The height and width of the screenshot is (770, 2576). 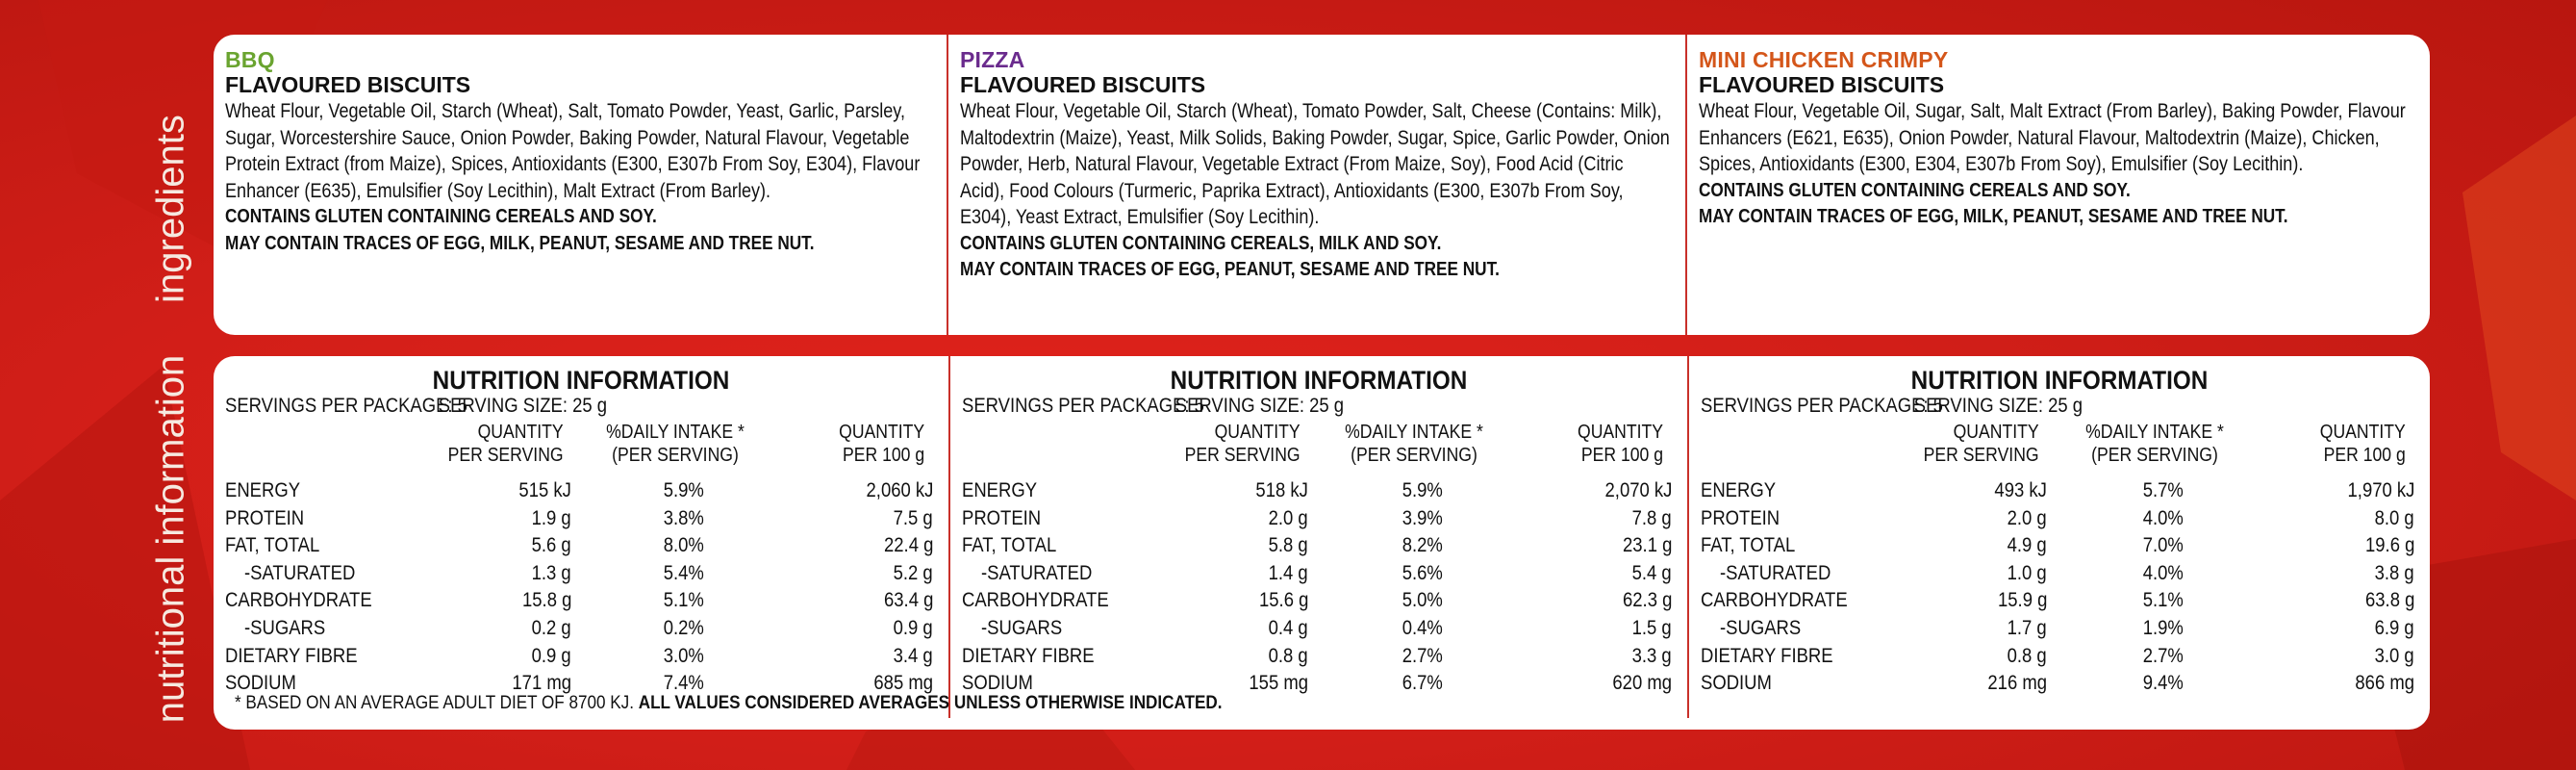 I want to click on value-daily-intake: 2.7%, so click(x=1422, y=655).